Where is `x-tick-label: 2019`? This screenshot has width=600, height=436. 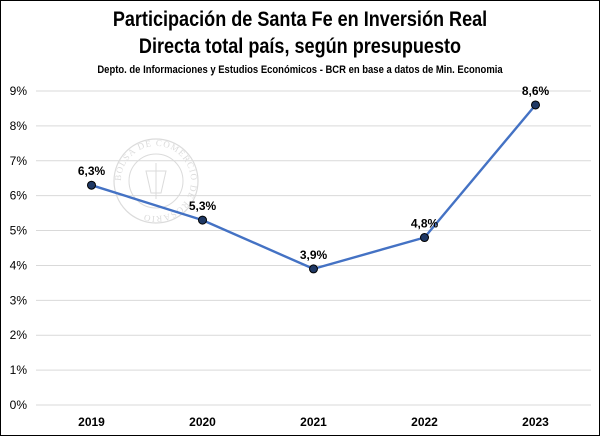
x-tick-label: 2019 is located at coordinates (91, 422).